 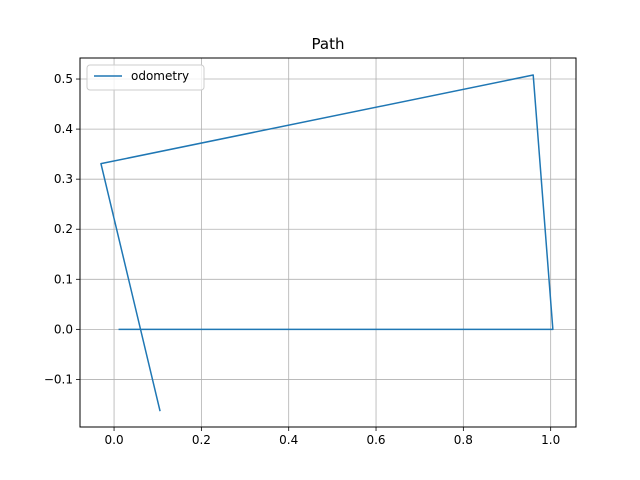 What do you see at coordinates (63, 279) in the screenshot?
I see `y-tick-label: 0.1` at bounding box center [63, 279].